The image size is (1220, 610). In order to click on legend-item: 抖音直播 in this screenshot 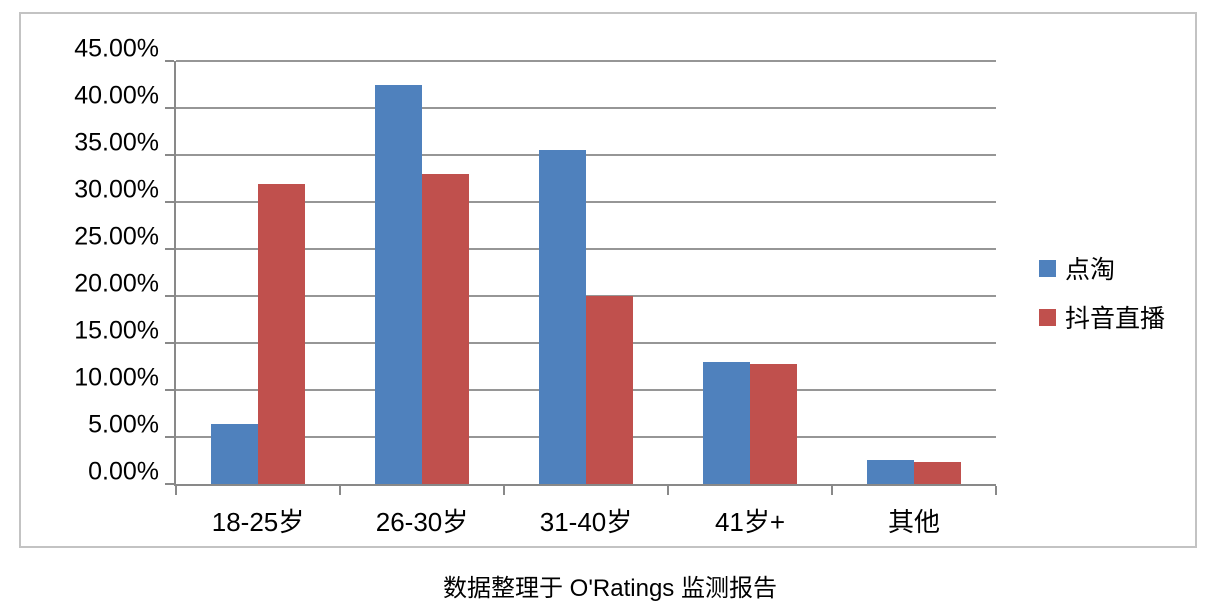, I will do `click(1102, 318)`.